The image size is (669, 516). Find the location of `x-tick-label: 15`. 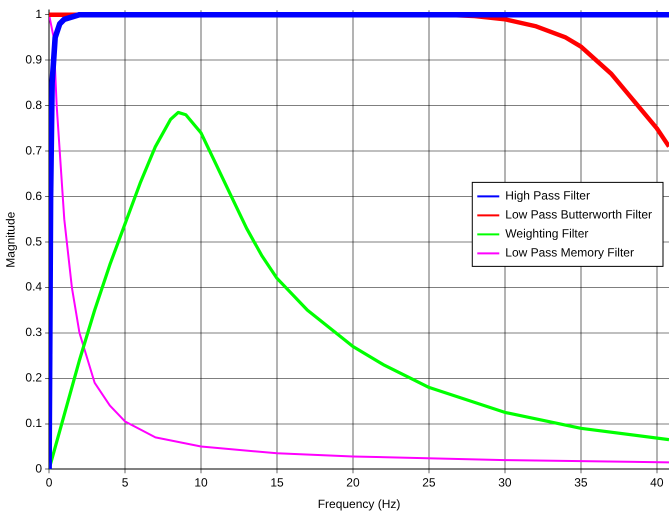

x-tick-label: 15 is located at coordinates (277, 483).